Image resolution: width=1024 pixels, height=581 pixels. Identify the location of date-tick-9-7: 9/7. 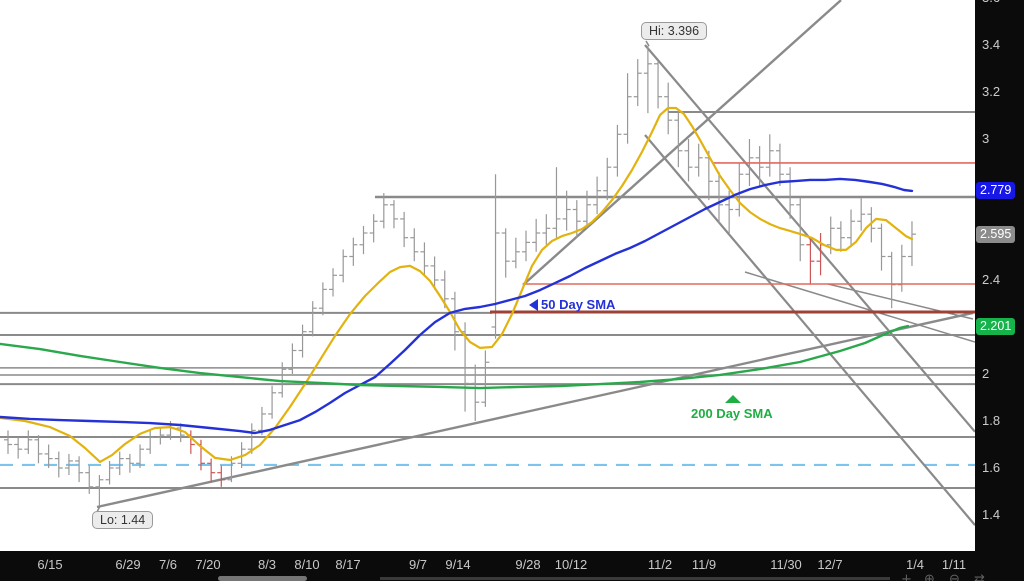
(418, 564).